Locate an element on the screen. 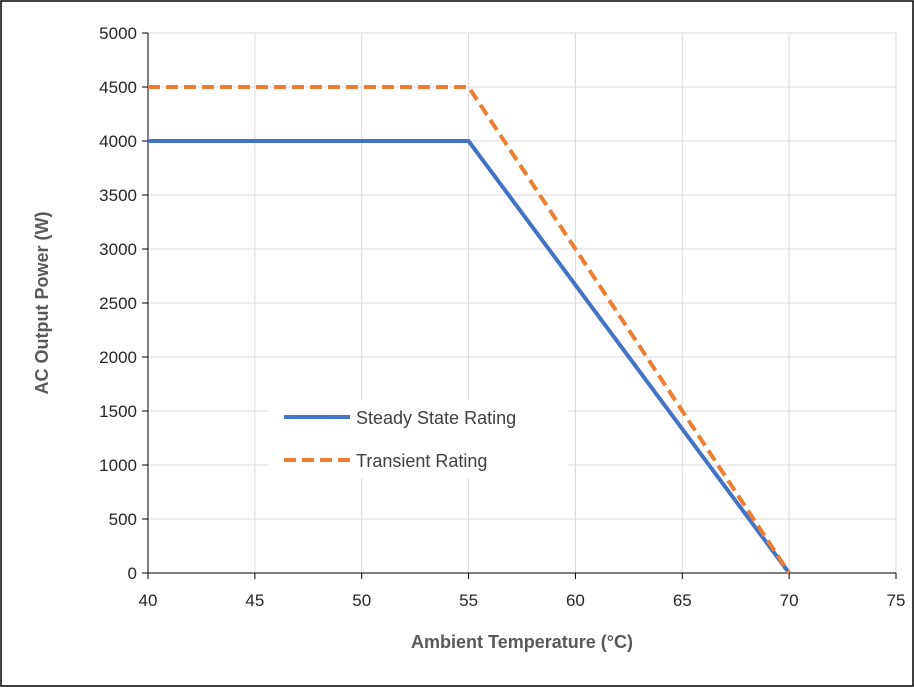 This screenshot has height=692, width=914. y-tick-label: 3500 is located at coordinates (118, 195).